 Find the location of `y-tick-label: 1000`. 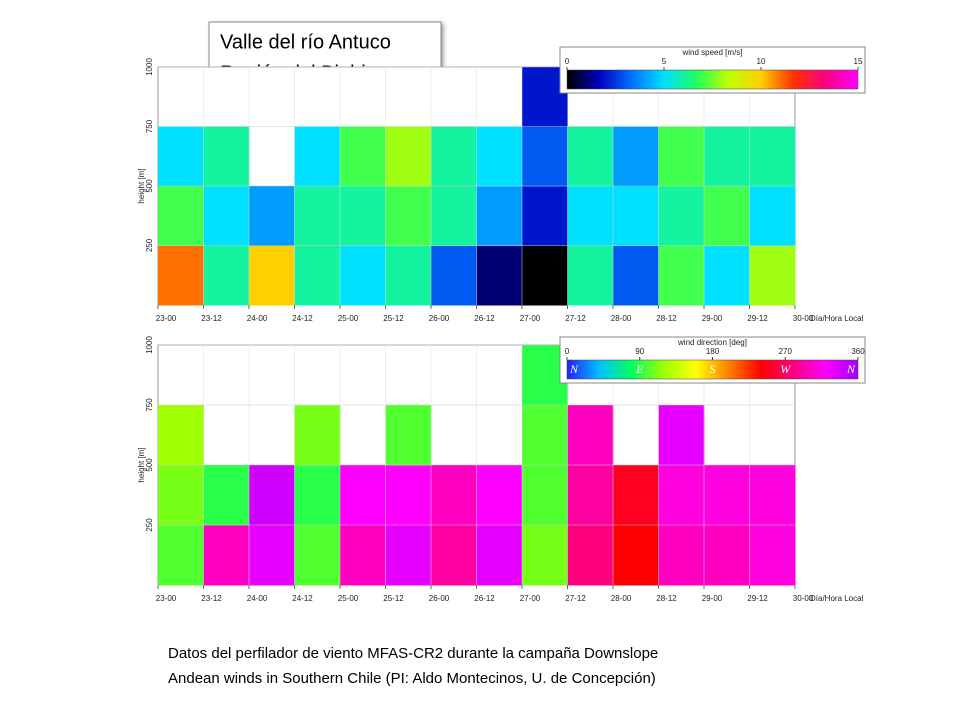

y-tick-label: 1000 is located at coordinates (149, 345).